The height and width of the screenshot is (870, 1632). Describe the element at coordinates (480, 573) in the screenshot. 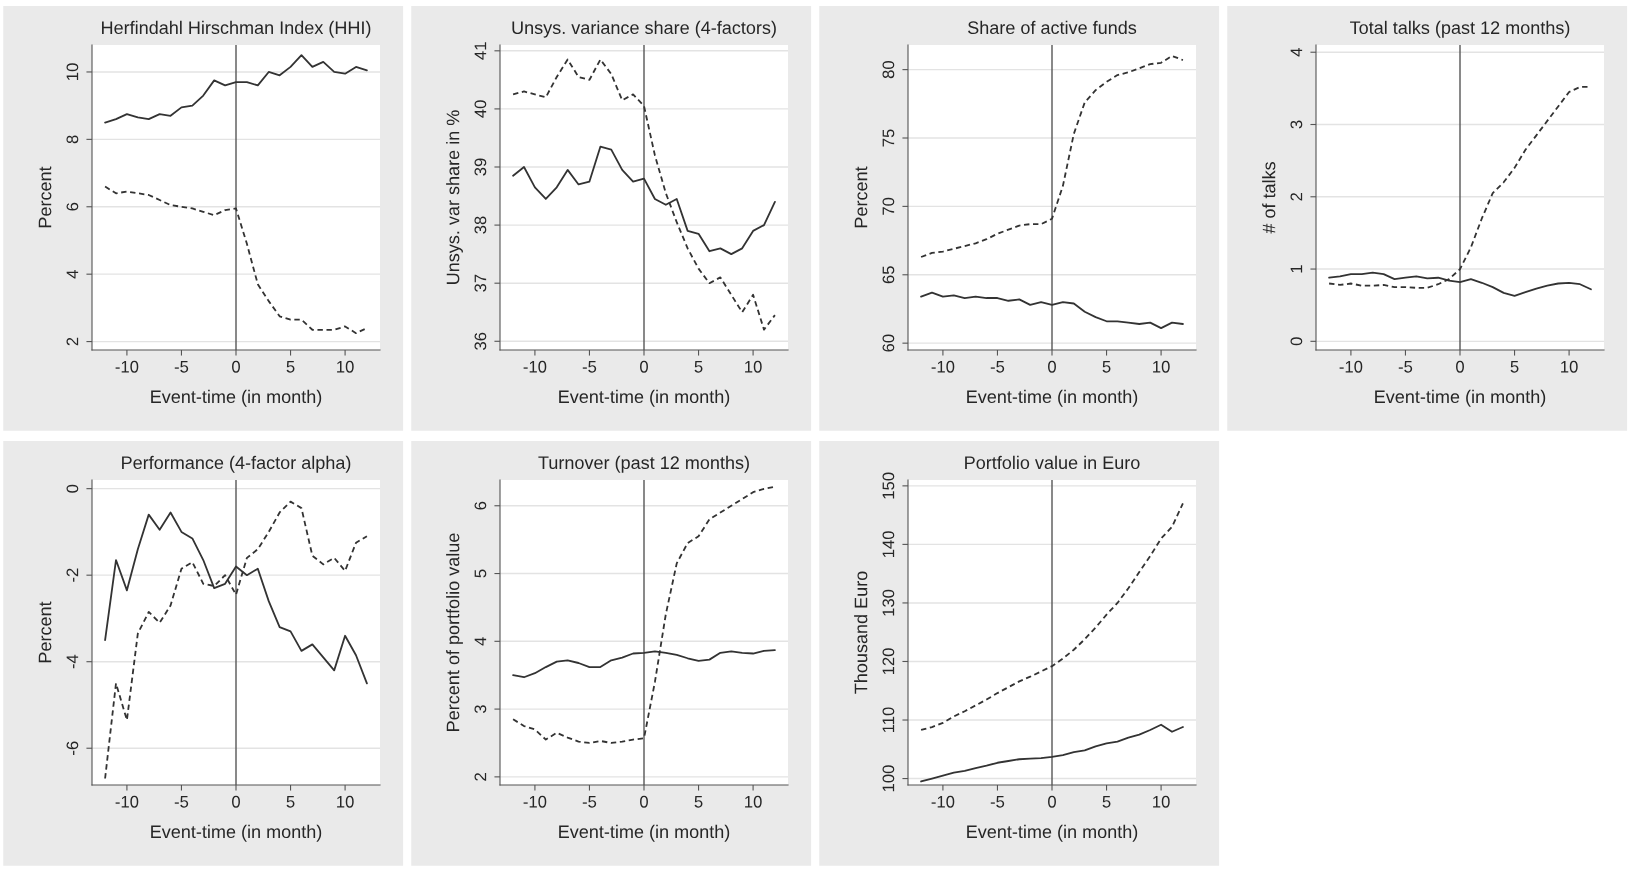

I see `y-tick-label: 5` at that location.